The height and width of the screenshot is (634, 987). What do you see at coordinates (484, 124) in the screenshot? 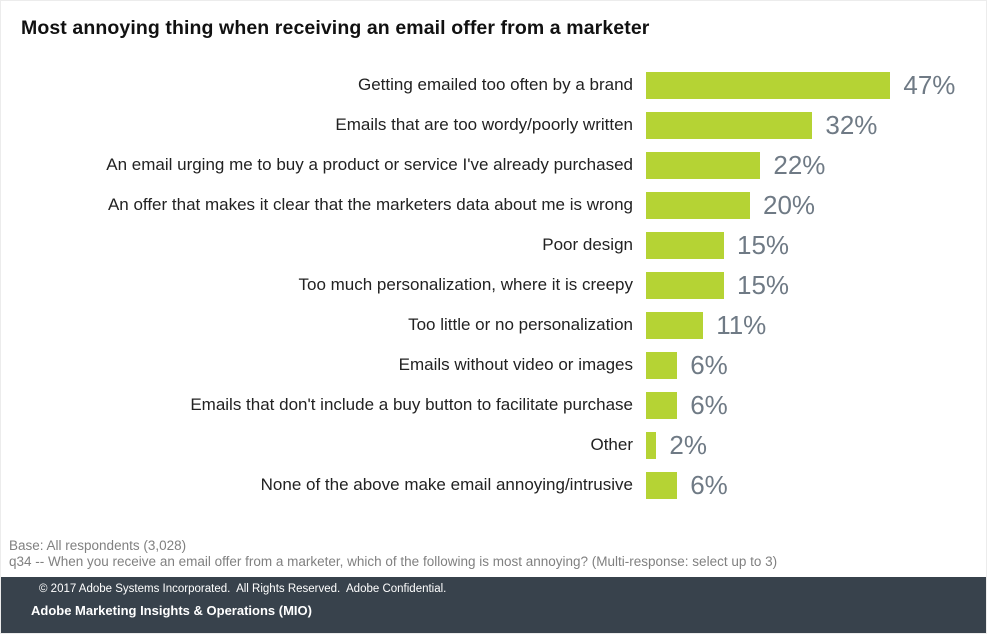
I see `category-label: Emails that are too wordy/poorly written` at bounding box center [484, 124].